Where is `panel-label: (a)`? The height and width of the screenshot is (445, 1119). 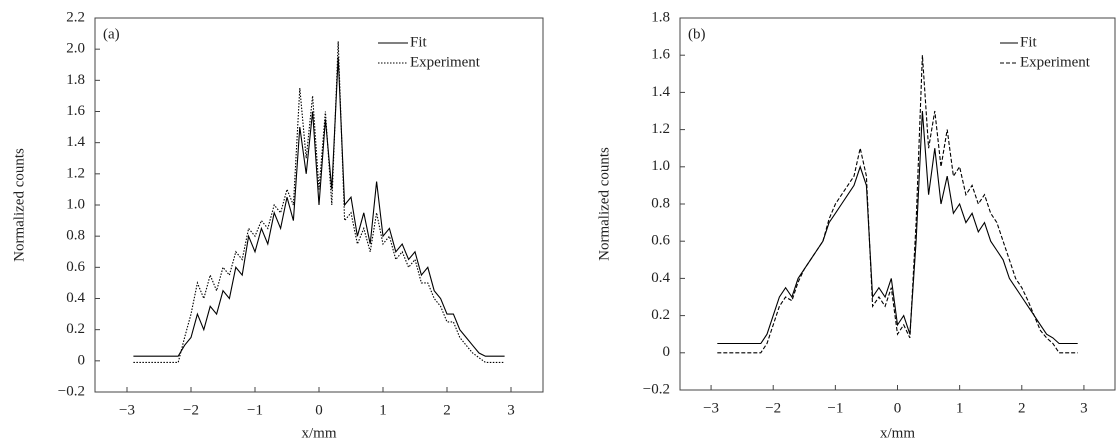 panel-label: (a) is located at coordinates (111, 34).